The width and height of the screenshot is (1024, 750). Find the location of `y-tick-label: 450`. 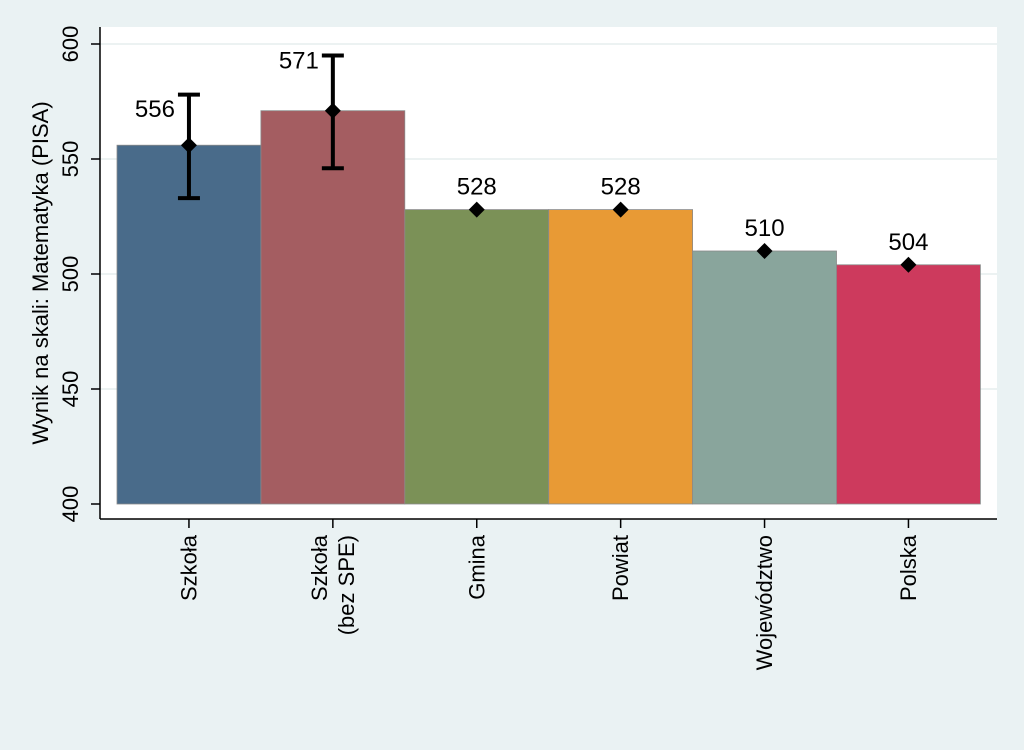

y-tick-label: 450 is located at coordinates (70, 389).